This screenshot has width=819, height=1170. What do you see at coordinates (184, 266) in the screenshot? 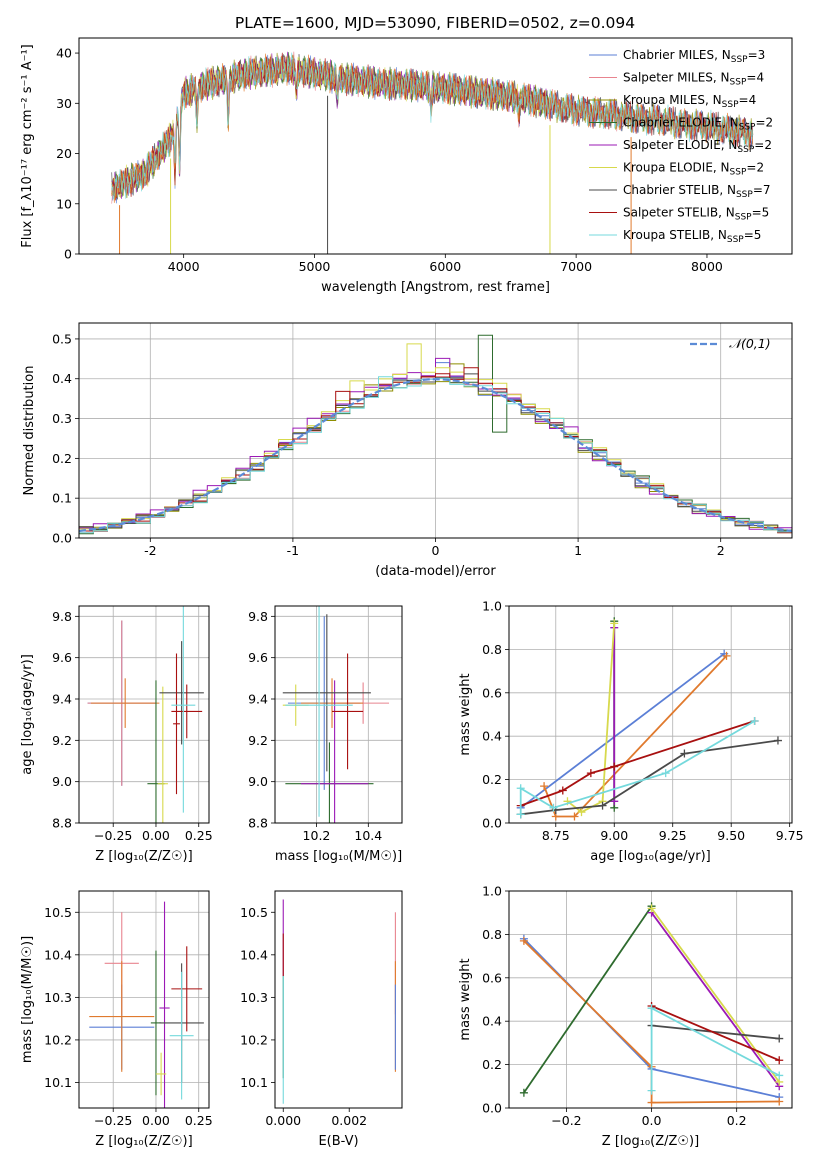
I see `x-tick-label: 4000` at bounding box center [184, 266].